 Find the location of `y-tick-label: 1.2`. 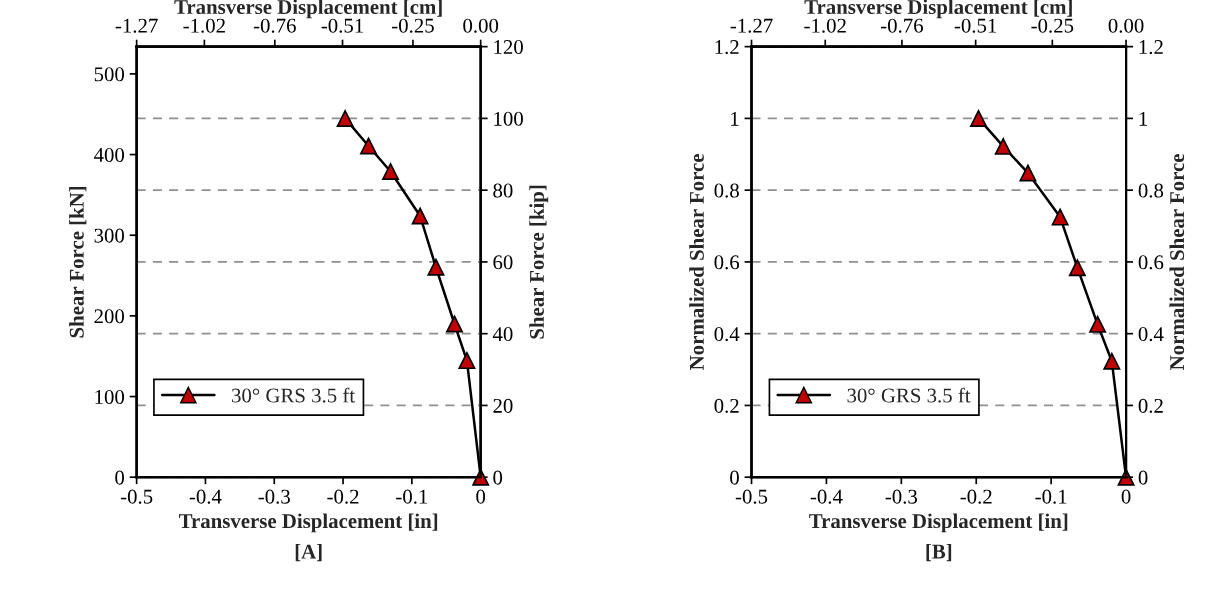

y-tick-label: 1.2 is located at coordinates (727, 47).